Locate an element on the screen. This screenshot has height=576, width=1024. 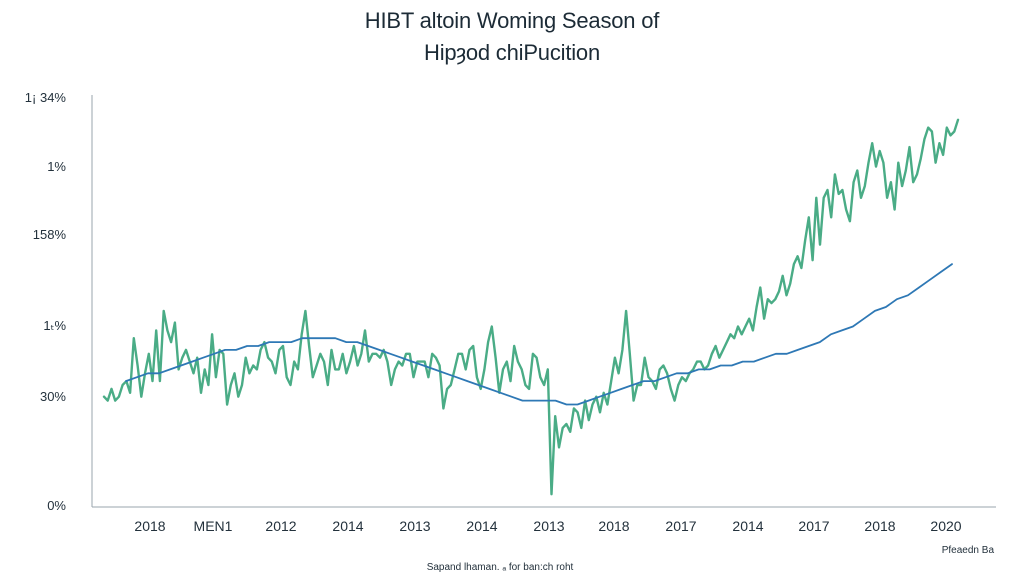
y-tick-label: 1ₜ% is located at coordinates (54, 325).